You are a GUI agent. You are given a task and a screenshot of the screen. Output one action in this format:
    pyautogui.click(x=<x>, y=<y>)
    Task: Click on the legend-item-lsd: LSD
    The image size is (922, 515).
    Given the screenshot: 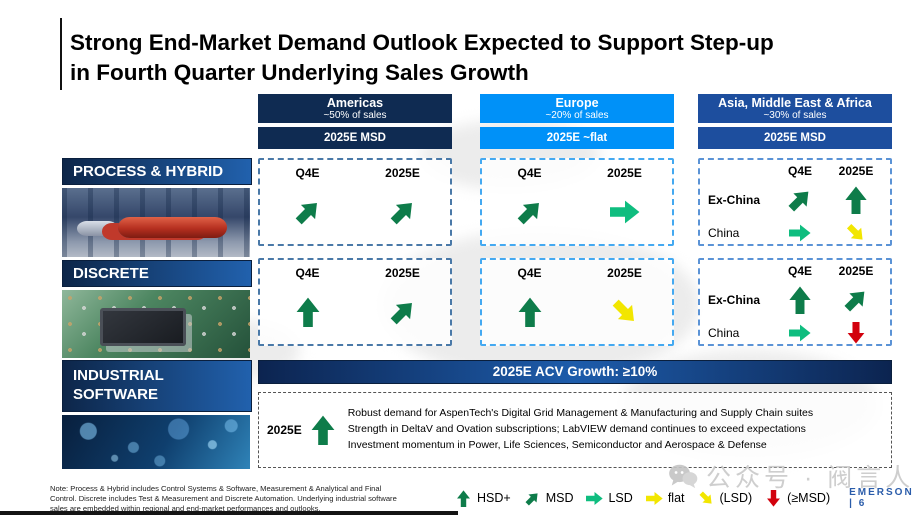 What is the action you would take?
    pyautogui.click(x=609, y=498)
    